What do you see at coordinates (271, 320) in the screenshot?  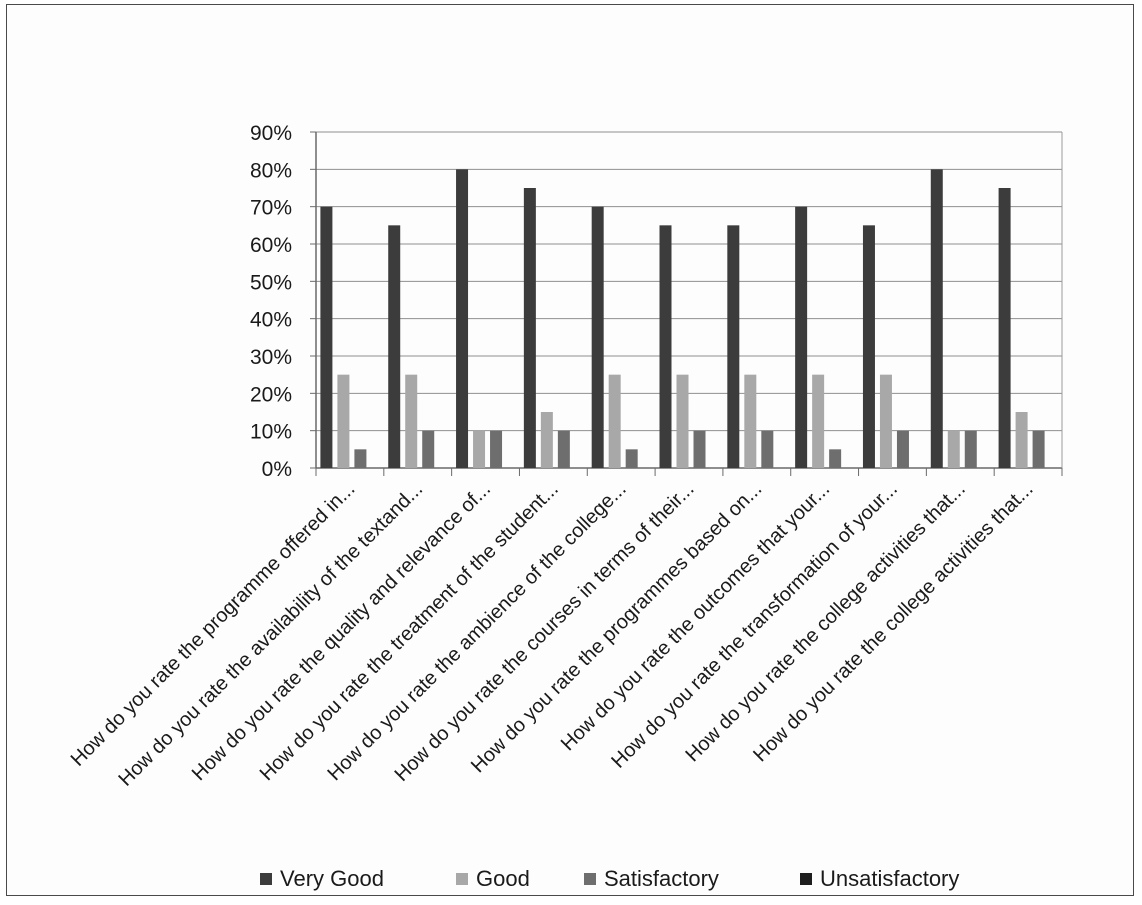 I see `y-tick-label: 40%` at bounding box center [271, 320].